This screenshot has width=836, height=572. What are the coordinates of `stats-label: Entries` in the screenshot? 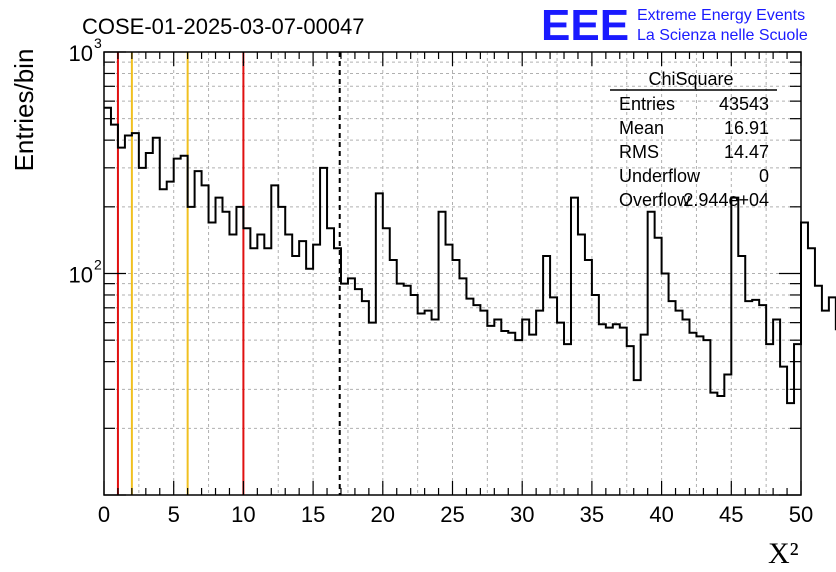 It's located at (647, 104).